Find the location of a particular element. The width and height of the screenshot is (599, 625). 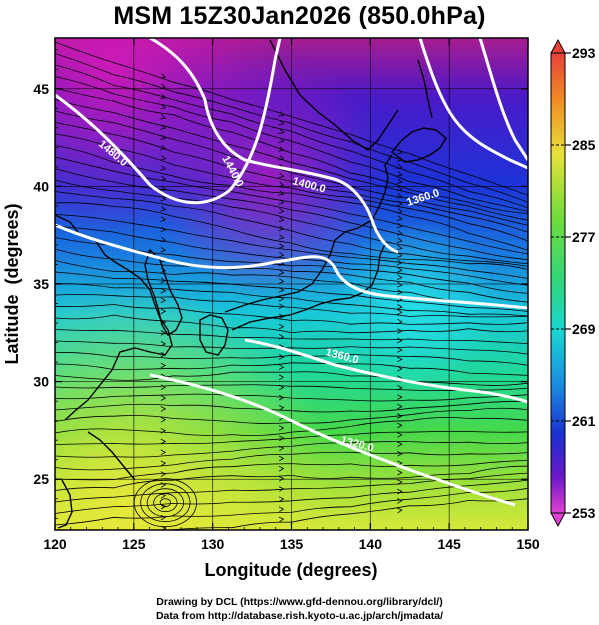

y-tick-label: 45 is located at coordinates (41, 89).